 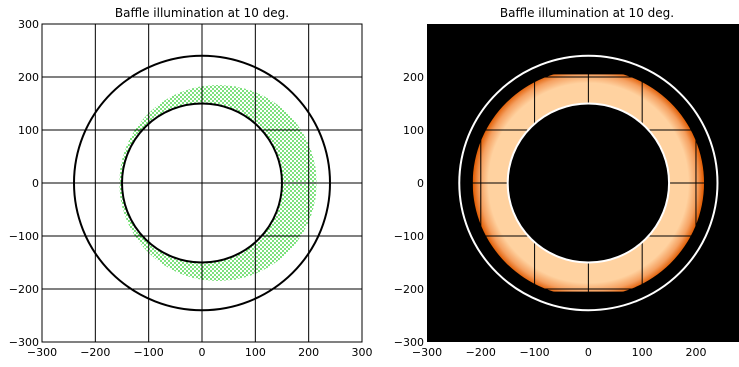 I want to click on ray-footprint, so click(x=218, y=183).